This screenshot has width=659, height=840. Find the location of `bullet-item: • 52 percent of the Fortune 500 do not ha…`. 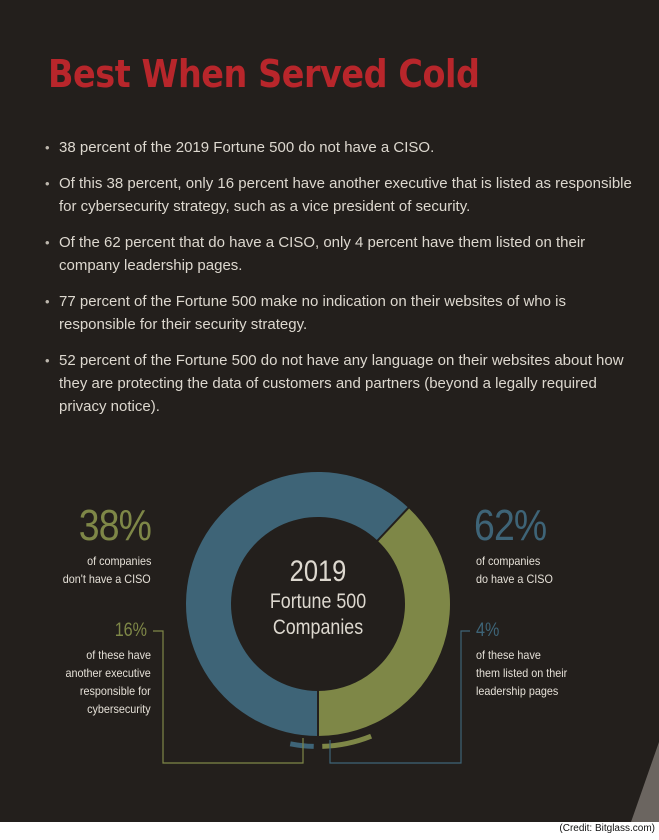

bullet-item: • 52 percent of the Fortune 500 do not ha… is located at coordinates (340, 383).